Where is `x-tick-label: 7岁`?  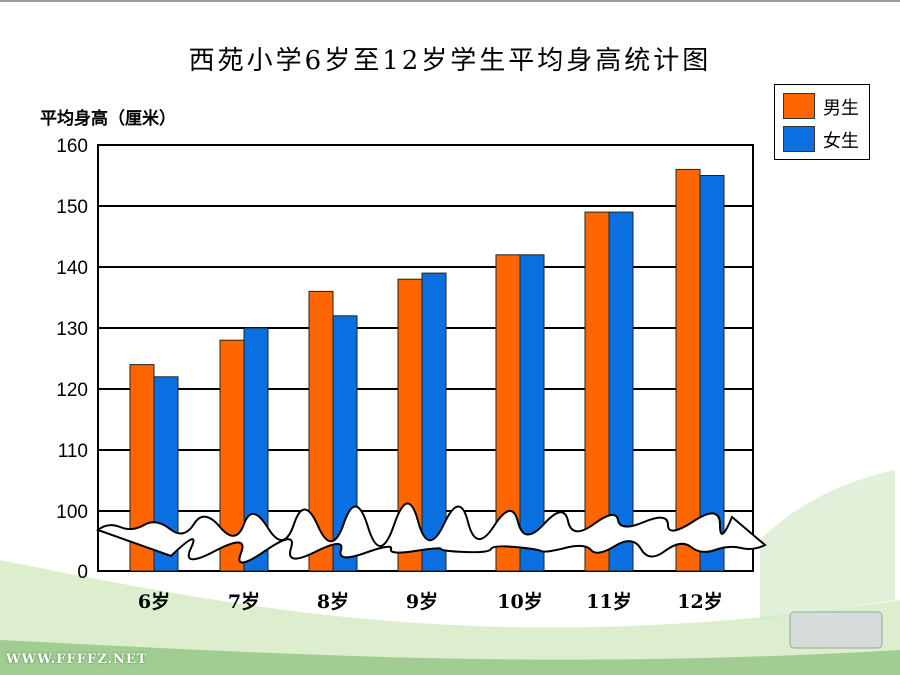 x-tick-label: 7岁 is located at coordinates (244, 601).